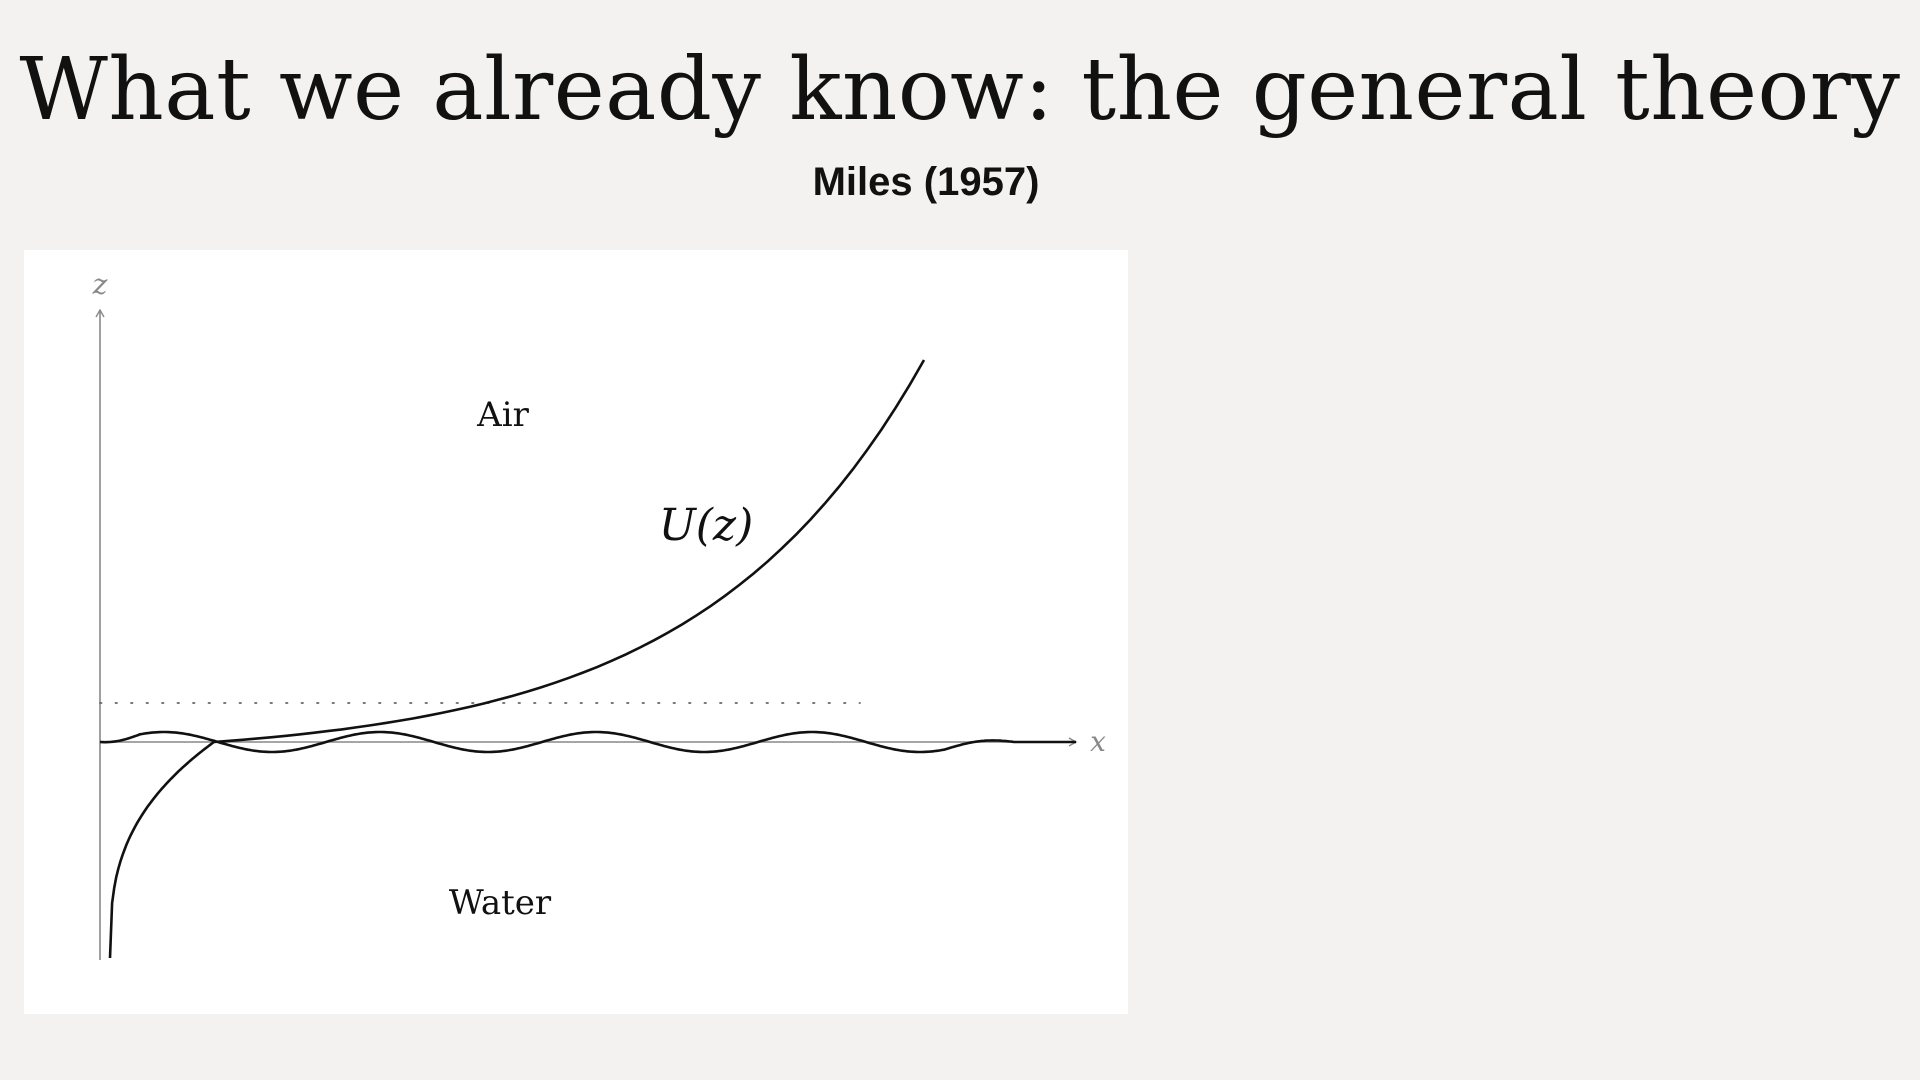  I want to click on slide-subtitle: Miles (1957), so click(926, 182).